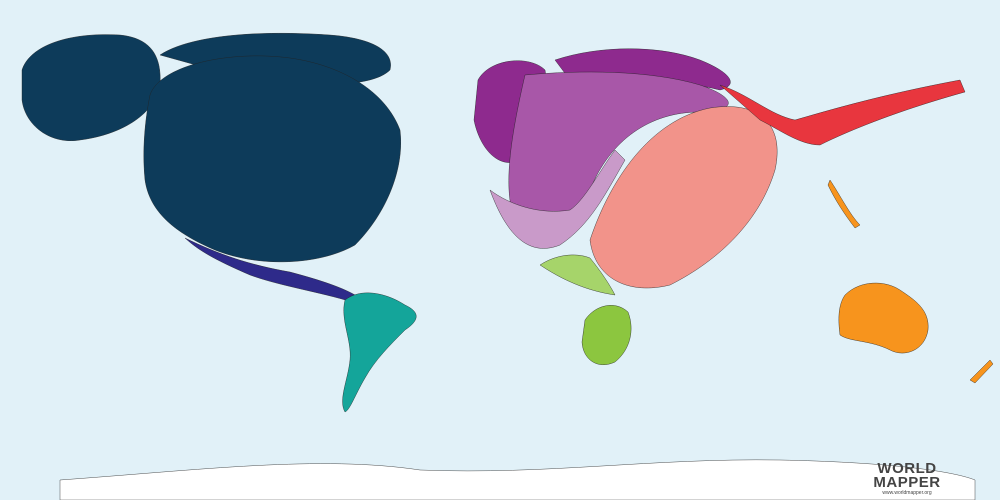 Image resolution: width=1000 pixels, height=500 pixels. Describe the element at coordinates (272, 159) in the screenshot. I see `region-north-america` at that location.